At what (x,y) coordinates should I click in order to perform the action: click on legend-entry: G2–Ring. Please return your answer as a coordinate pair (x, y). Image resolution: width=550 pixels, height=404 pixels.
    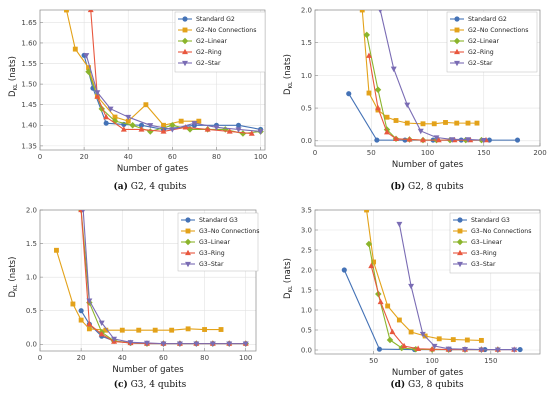
    Looking at the image, I should click on (481, 52).